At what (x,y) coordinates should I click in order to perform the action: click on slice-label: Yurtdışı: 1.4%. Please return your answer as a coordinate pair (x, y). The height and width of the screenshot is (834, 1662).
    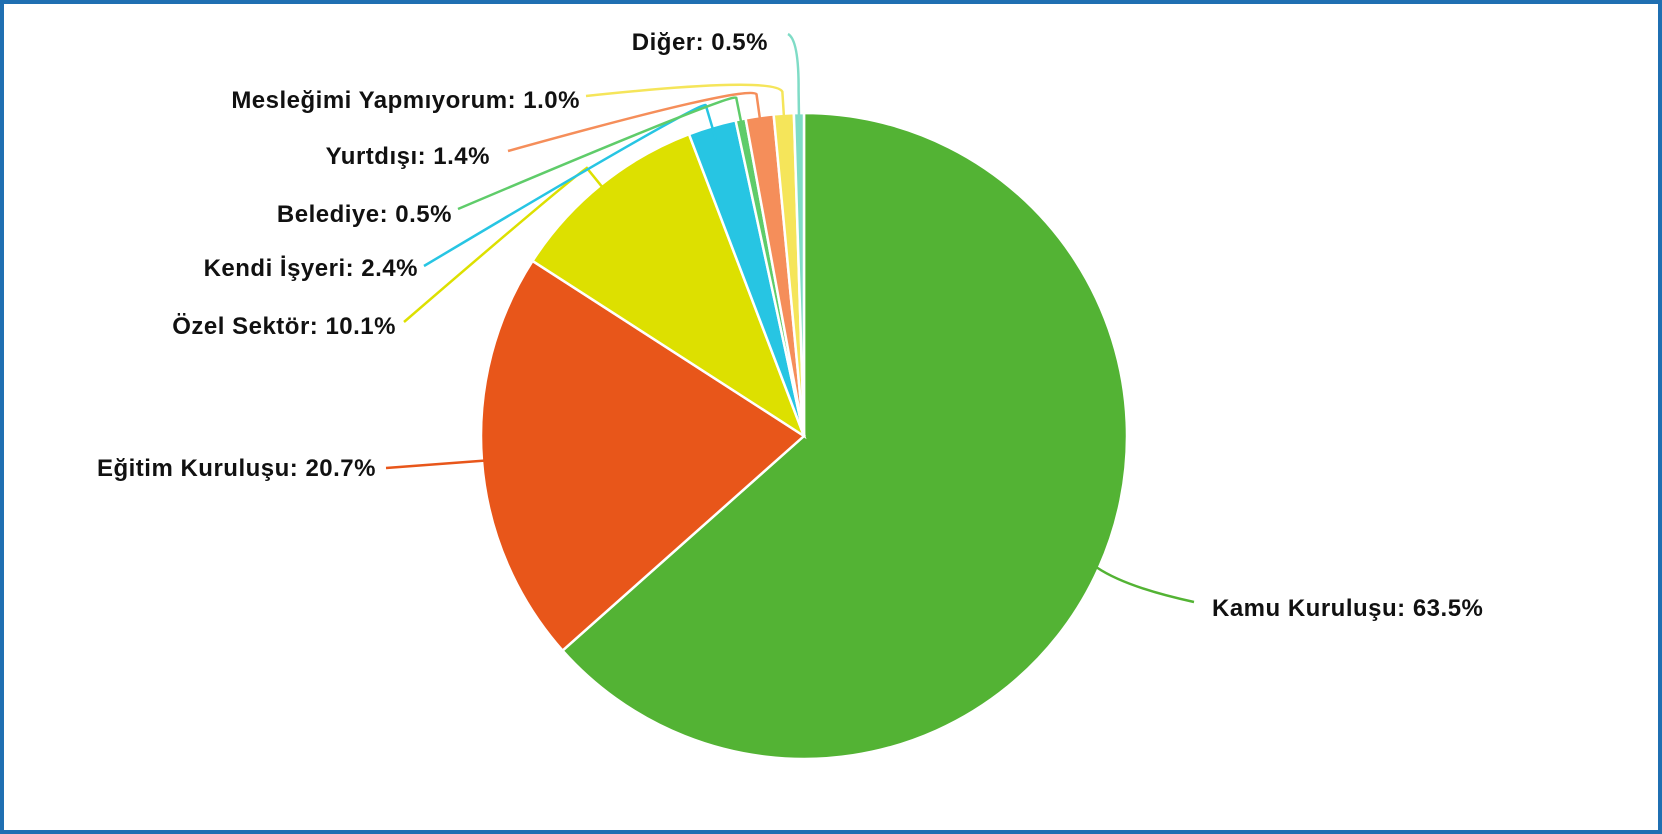
    Looking at the image, I should click on (408, 156).